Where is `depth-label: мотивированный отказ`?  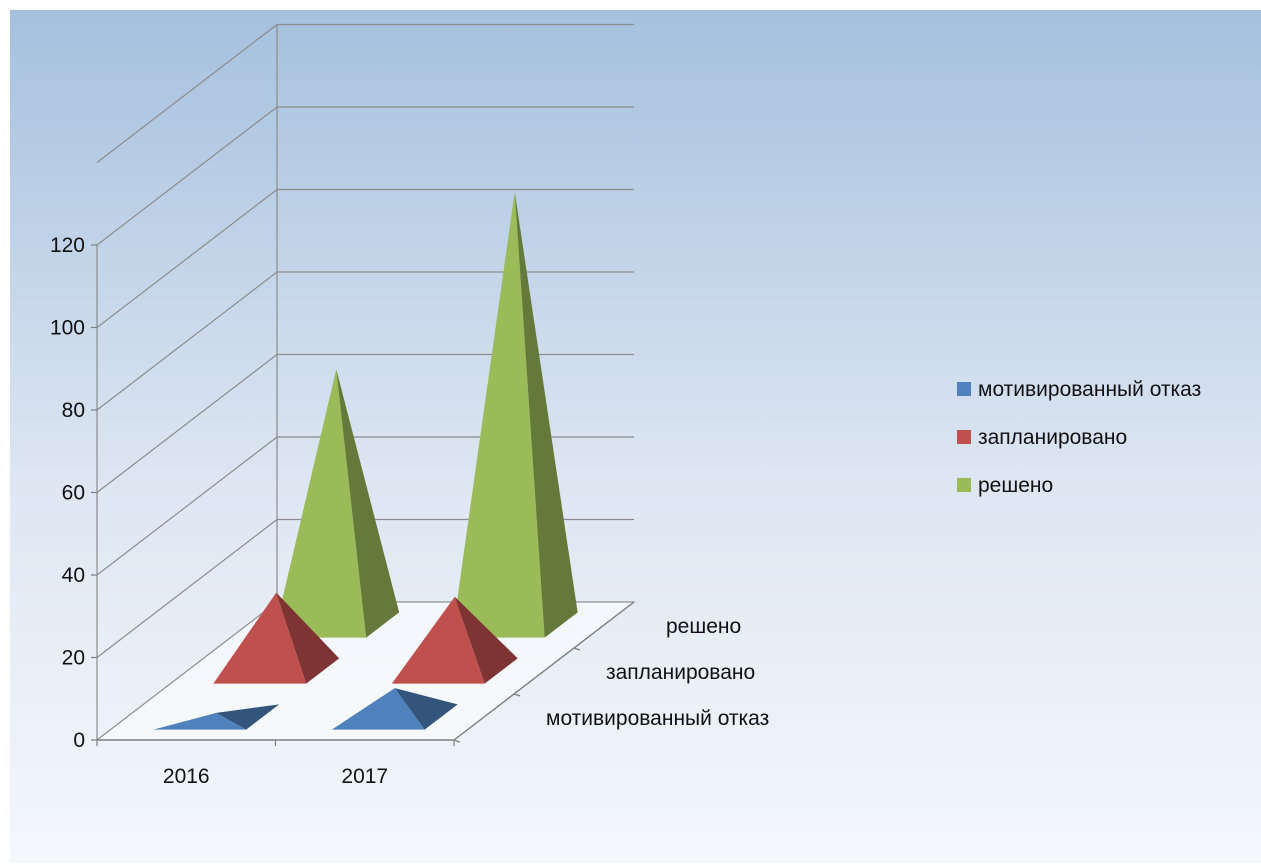 depth-label: мотивированный отказ is located at coordinates (657, 718).